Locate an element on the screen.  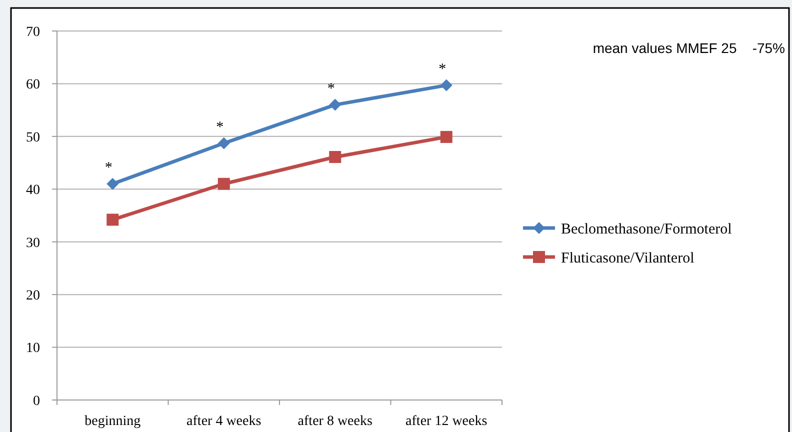
y-tick-label: 70 is located at coordinates (33, 32).